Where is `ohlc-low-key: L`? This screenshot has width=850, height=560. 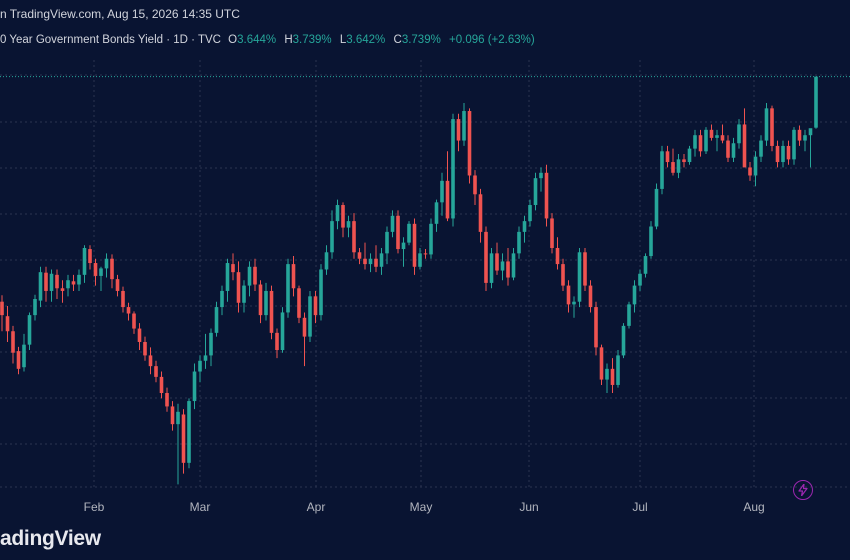
ohlc-low-key: L is located at coordinates (343, 40).